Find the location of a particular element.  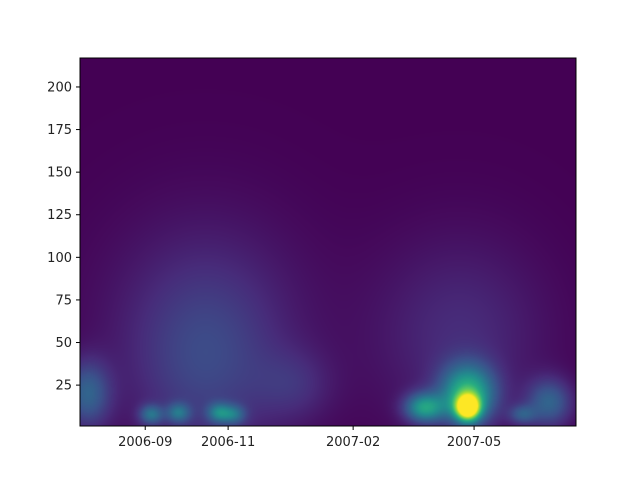

y-tick-label: 150 is located at coordinates (59, 173).